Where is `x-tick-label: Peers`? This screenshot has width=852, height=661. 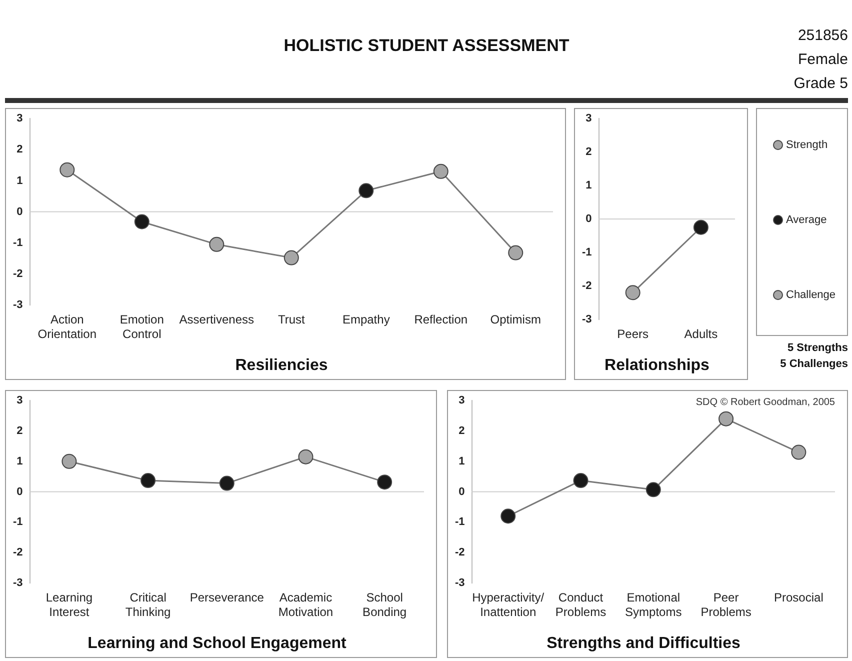
x-tick-label: Peers is located at coordinates (633, 333).